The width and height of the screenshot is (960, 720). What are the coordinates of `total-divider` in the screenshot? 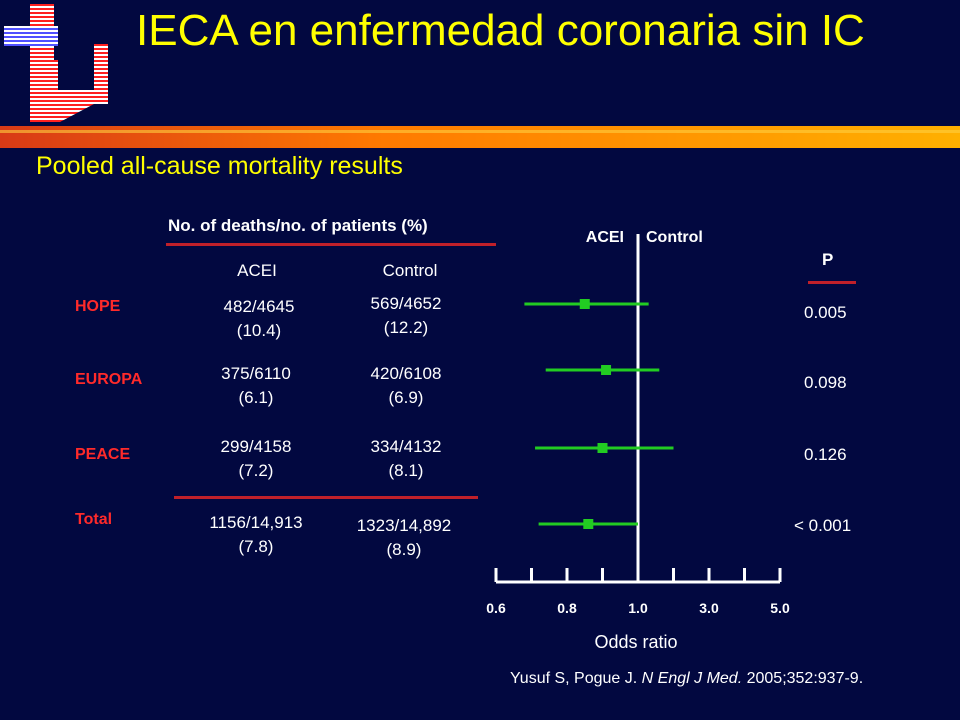 It's located at (326, 497).